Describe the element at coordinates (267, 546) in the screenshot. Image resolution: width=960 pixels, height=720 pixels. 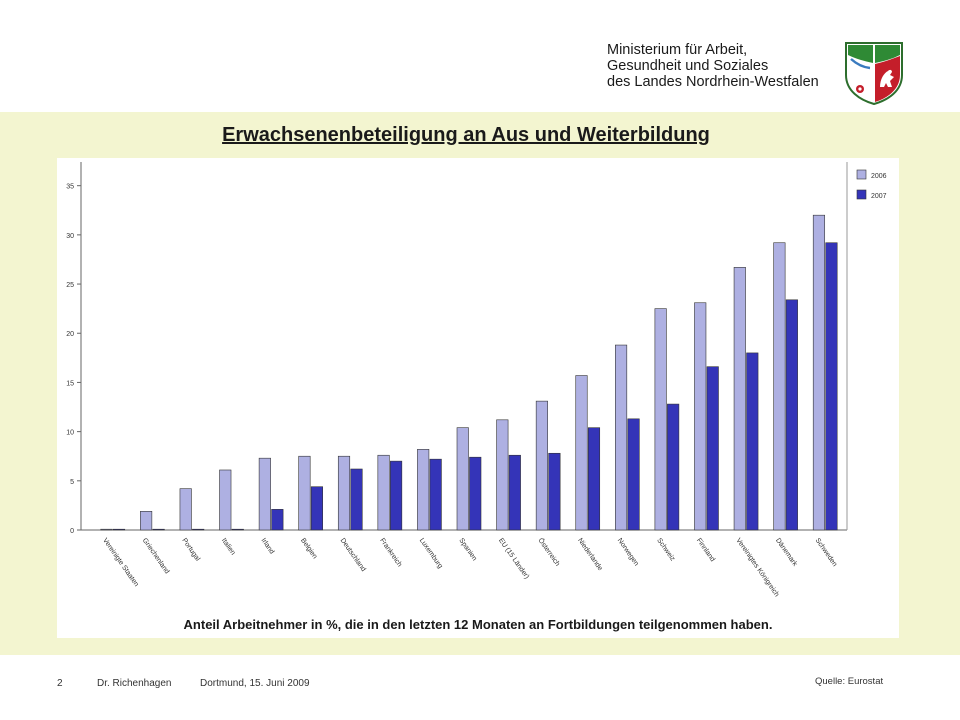
I see `x-tick-label: Irland` at that location.